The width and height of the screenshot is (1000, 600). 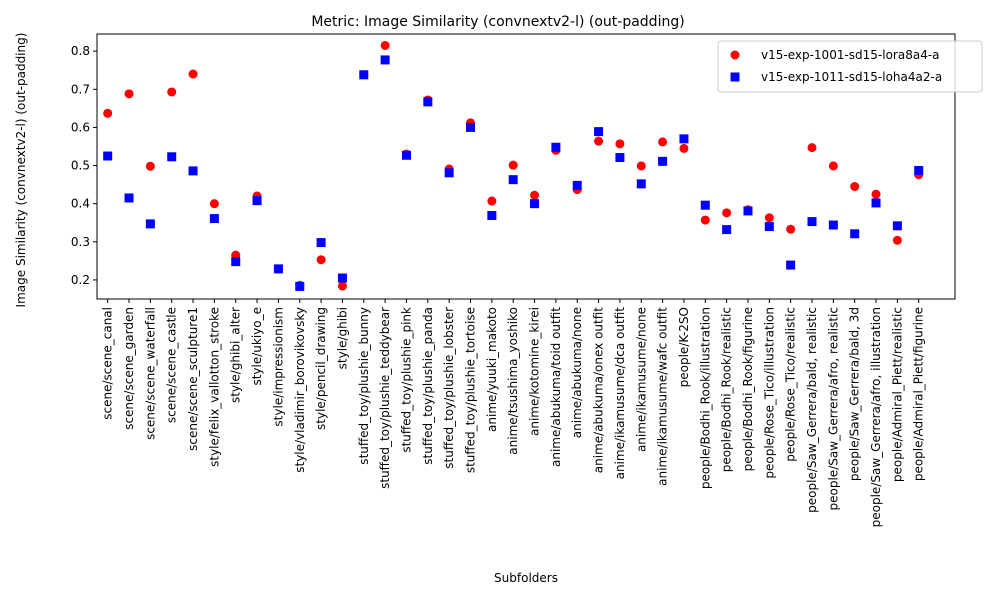 I want to click on x-tick-label: style/pencil_drawing, so click(x=321, y=368).